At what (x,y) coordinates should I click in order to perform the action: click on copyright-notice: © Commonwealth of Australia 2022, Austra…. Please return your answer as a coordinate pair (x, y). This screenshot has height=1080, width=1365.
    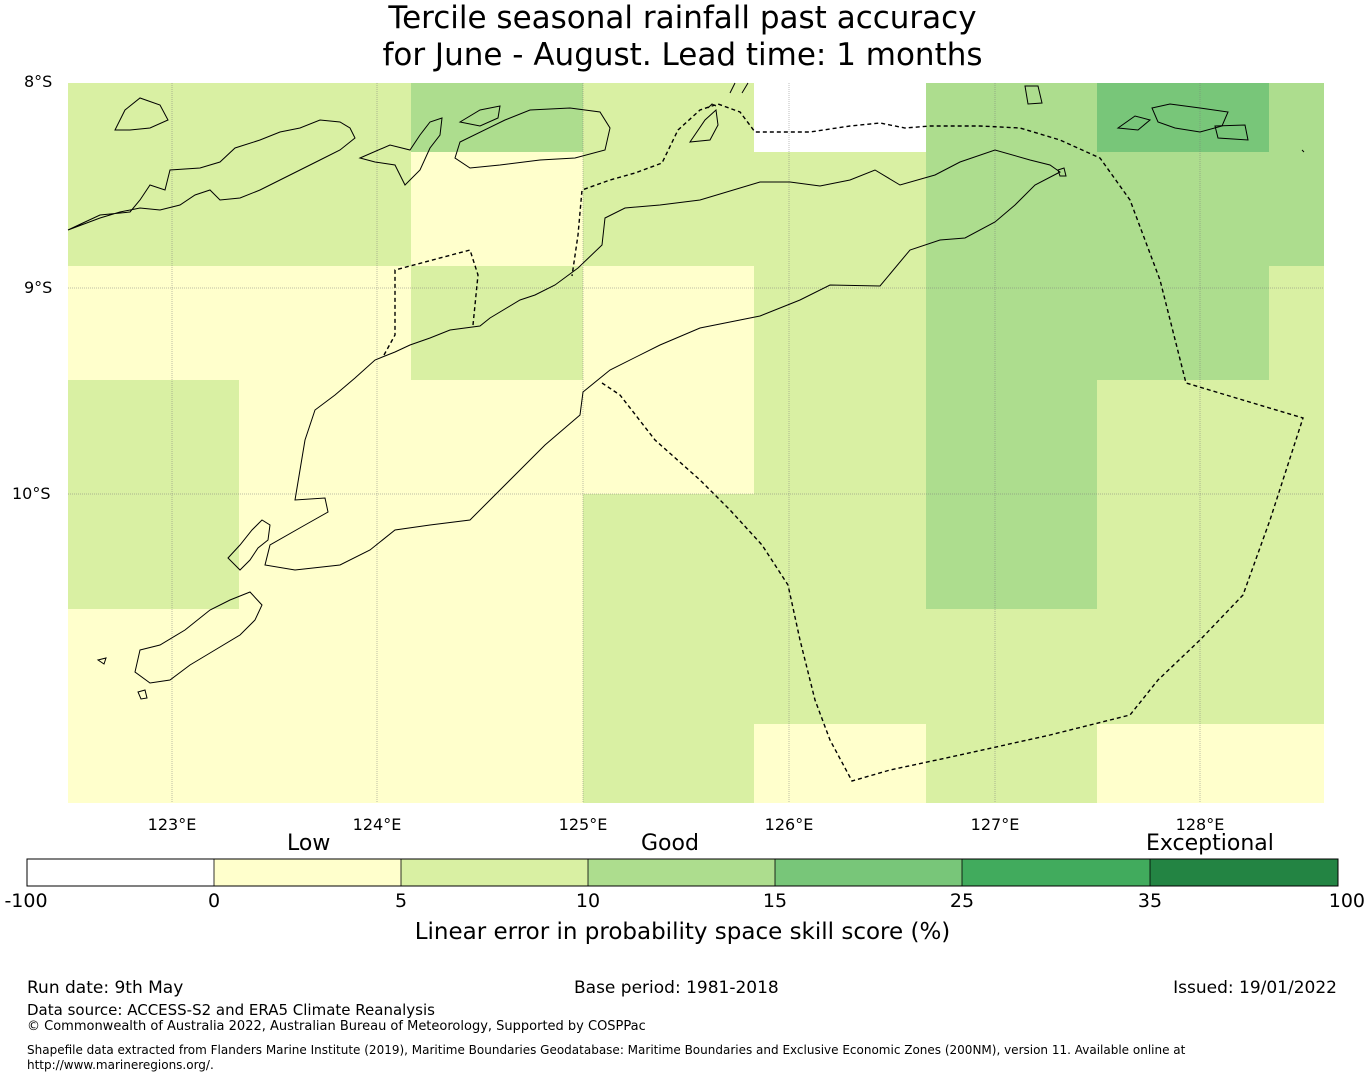
    Looking at the image, I should click on (336, 1026).